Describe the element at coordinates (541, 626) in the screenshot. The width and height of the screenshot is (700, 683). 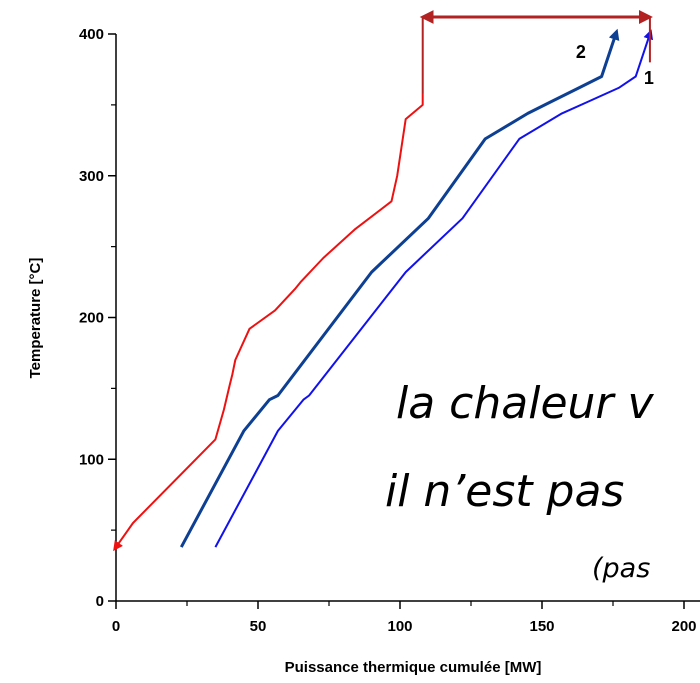
I see `x-tick-label-150: 150` at that location.